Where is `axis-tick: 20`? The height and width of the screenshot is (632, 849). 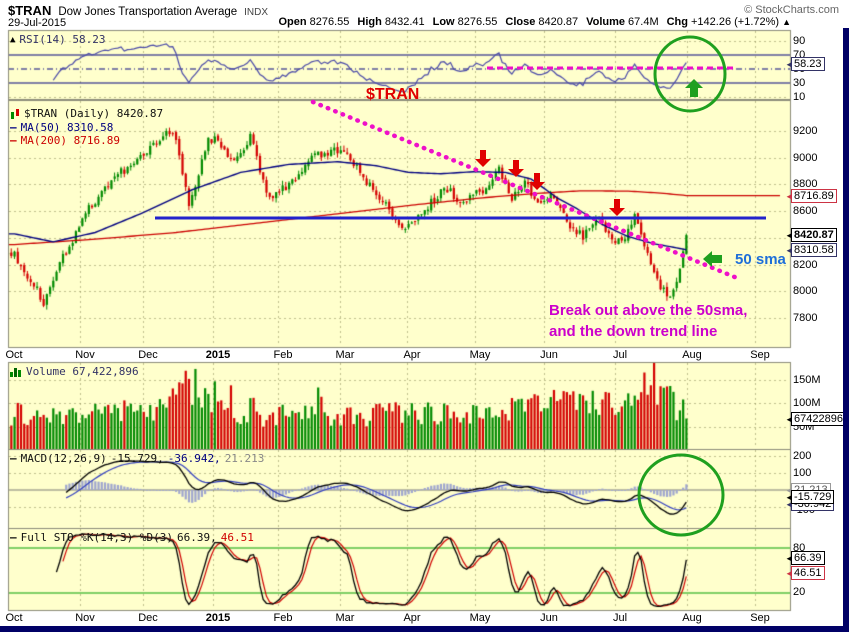 axis-tick: 20 is located at coordinates (799, 592).